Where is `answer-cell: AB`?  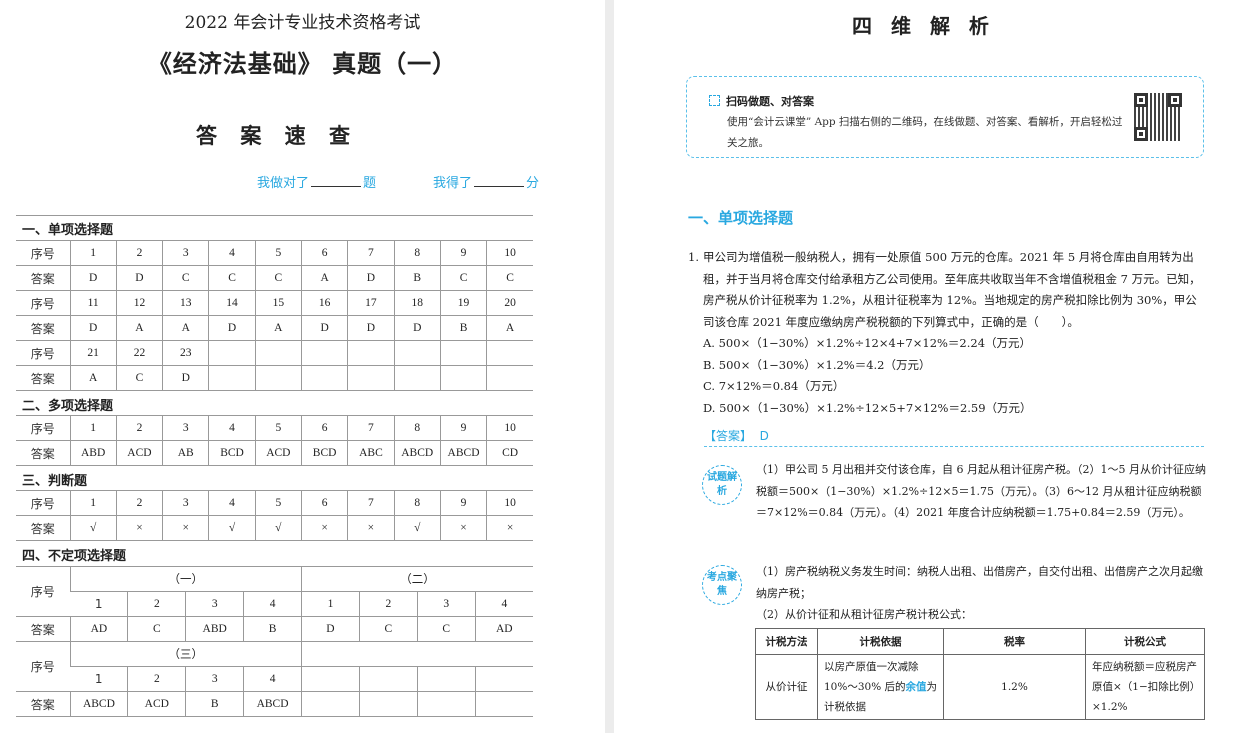
answer-cell: AB is located at coordinates (185, 453).